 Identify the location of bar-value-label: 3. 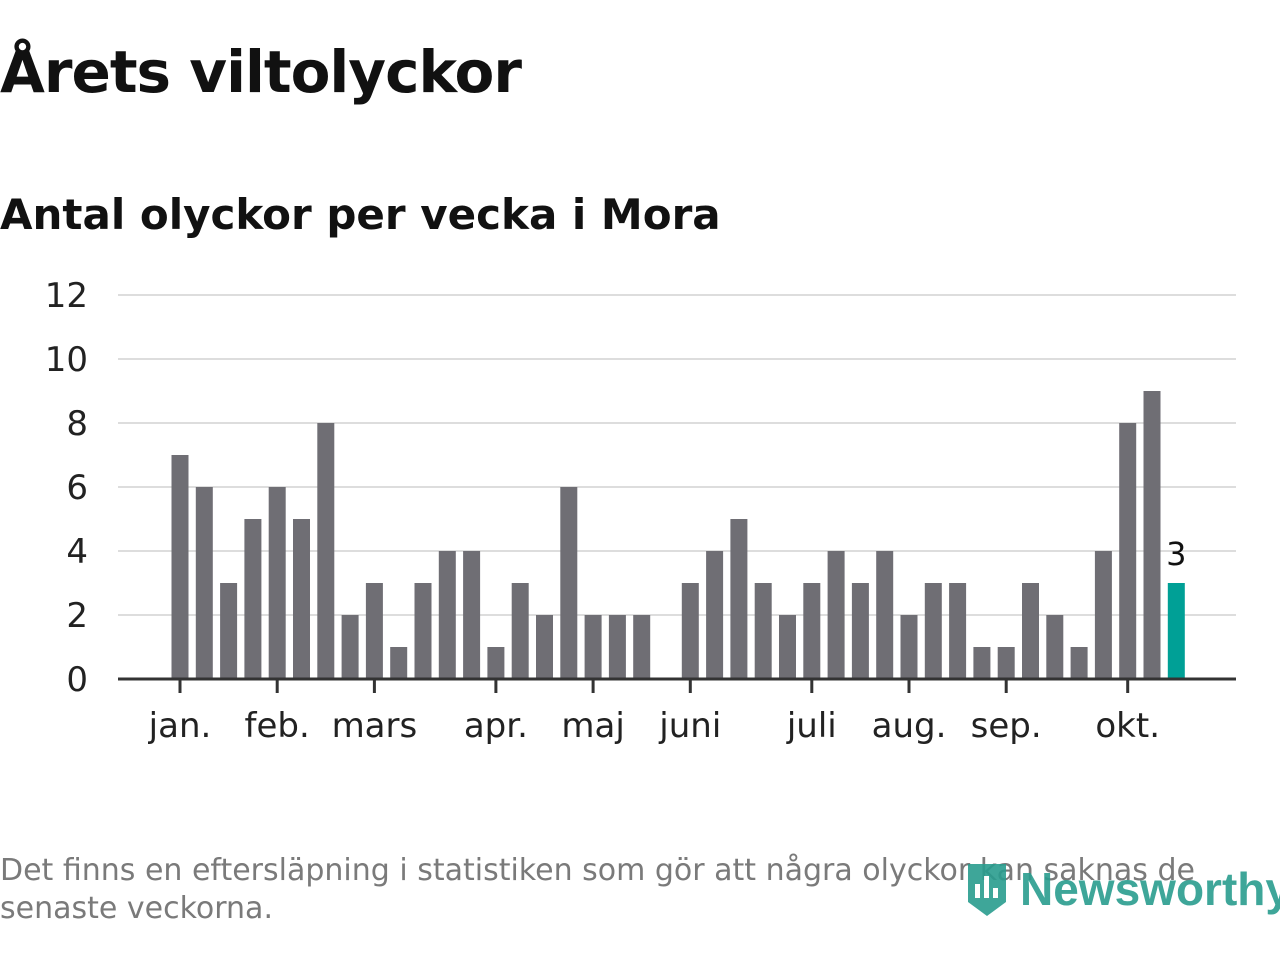
(1176, 554).